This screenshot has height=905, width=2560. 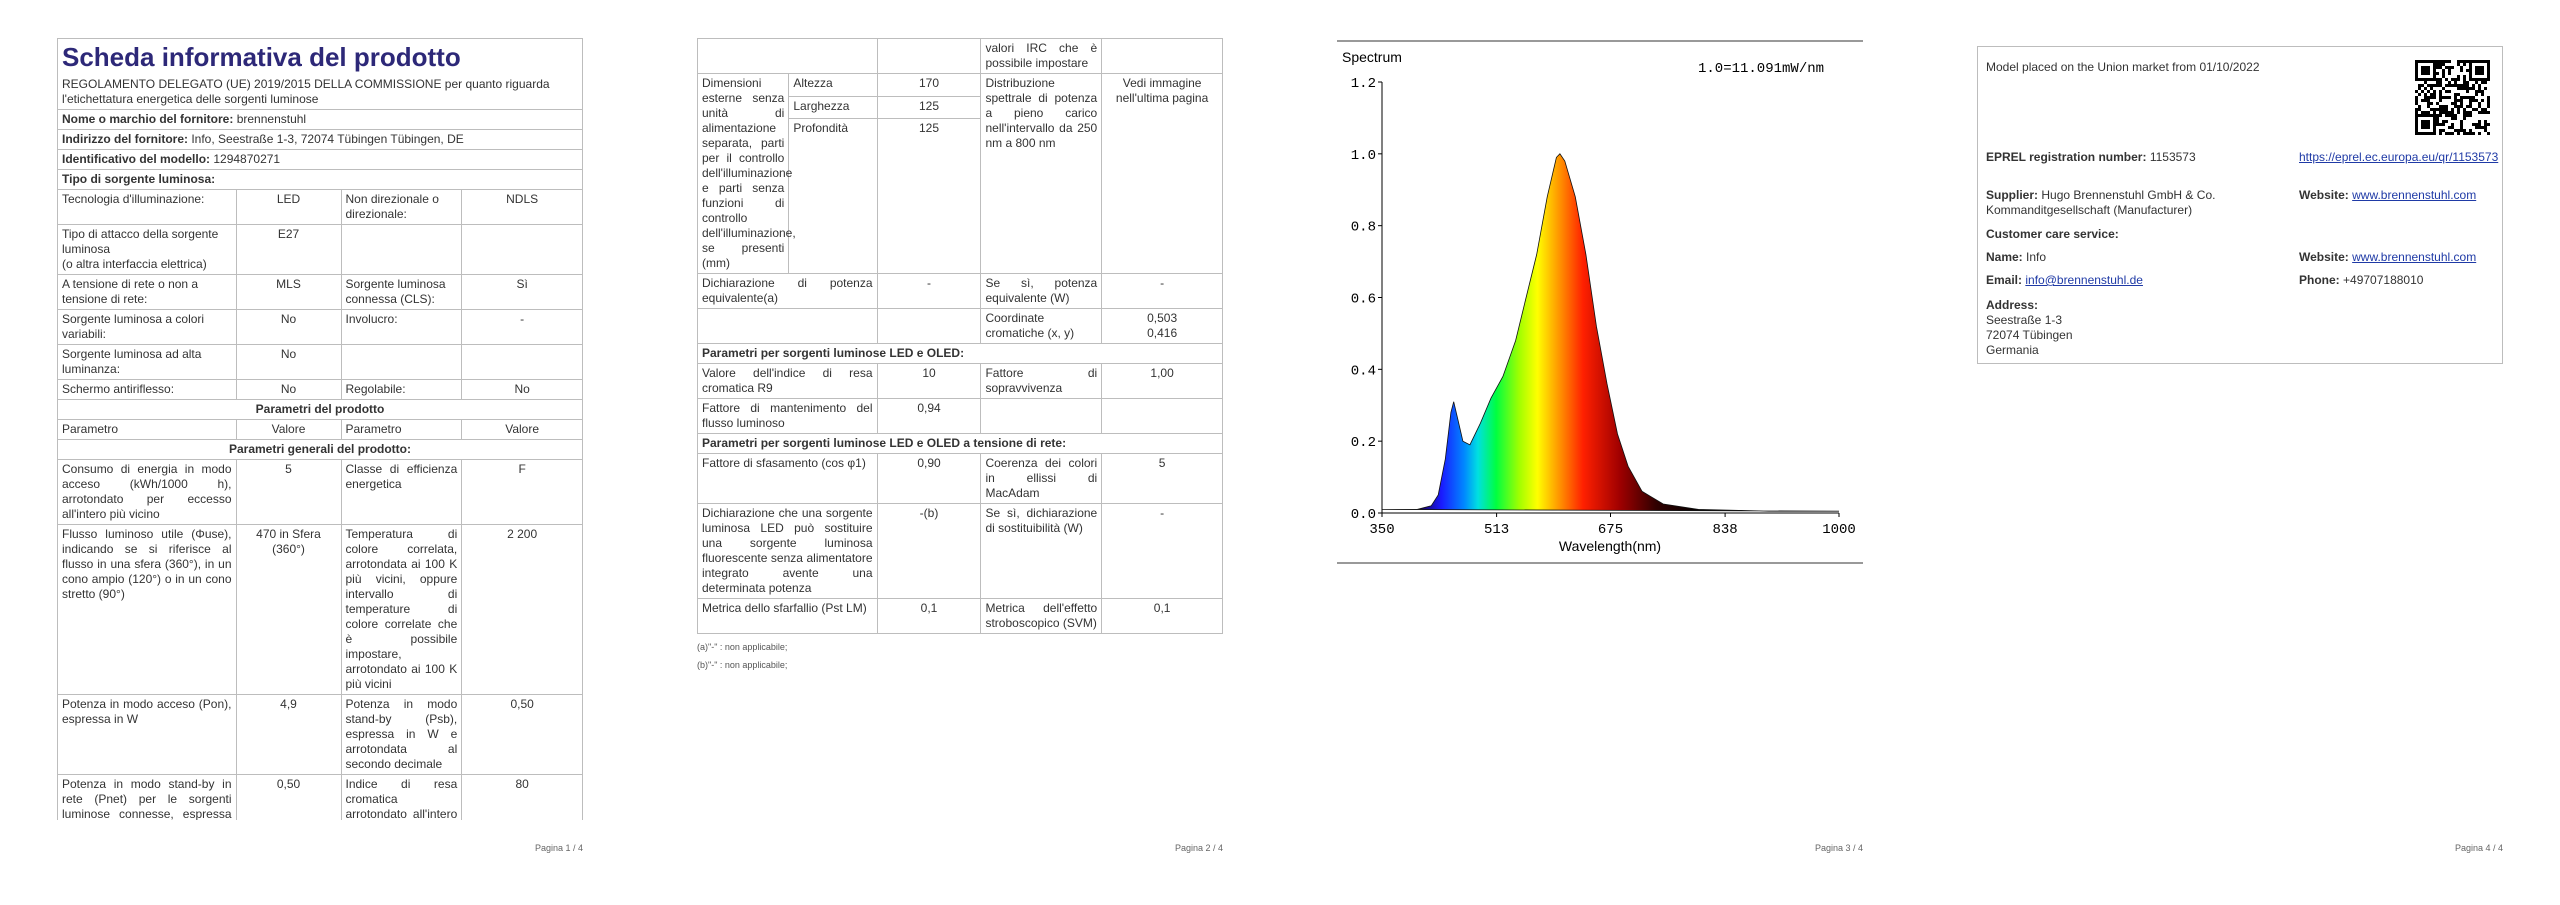 I want to click on cell-line: 0,416, so click(x=1162, y=333).